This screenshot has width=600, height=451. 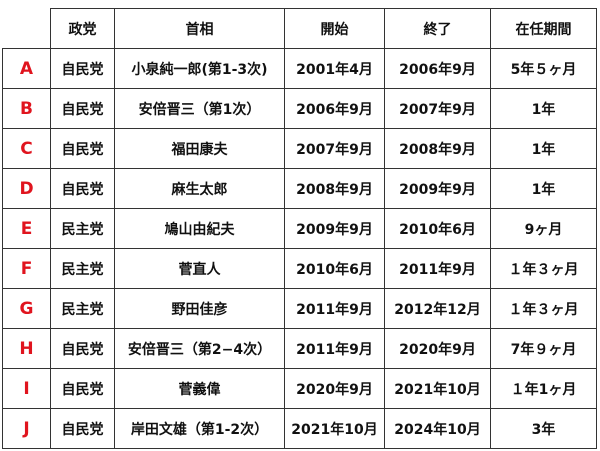 I want to click on row-letter: E, so click(x=26, y=228).